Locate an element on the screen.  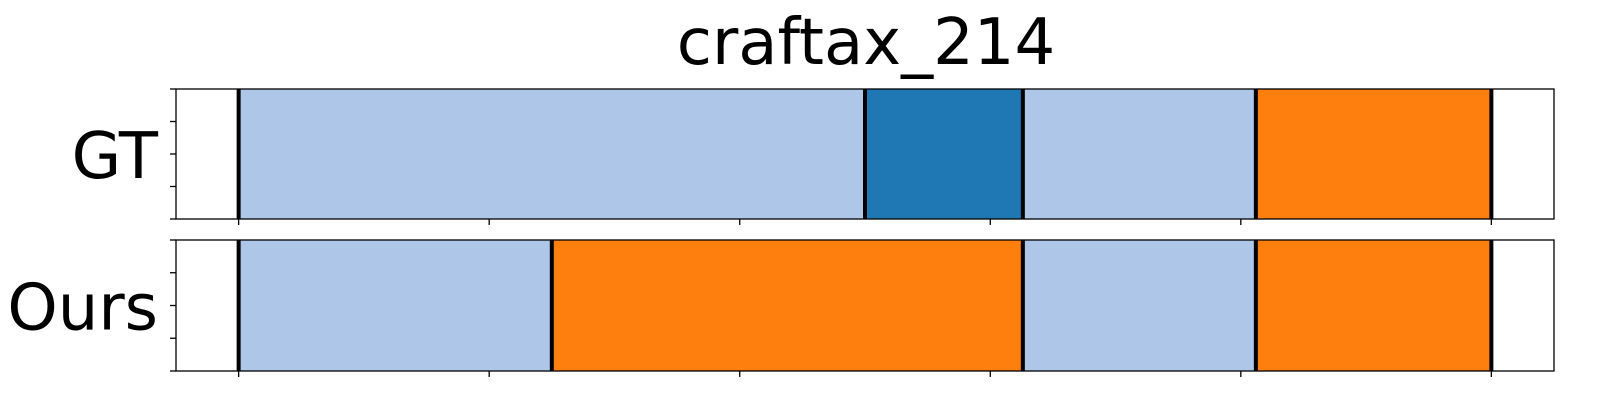
chart-title: craftax_214 is located at coordinates (866, 43).